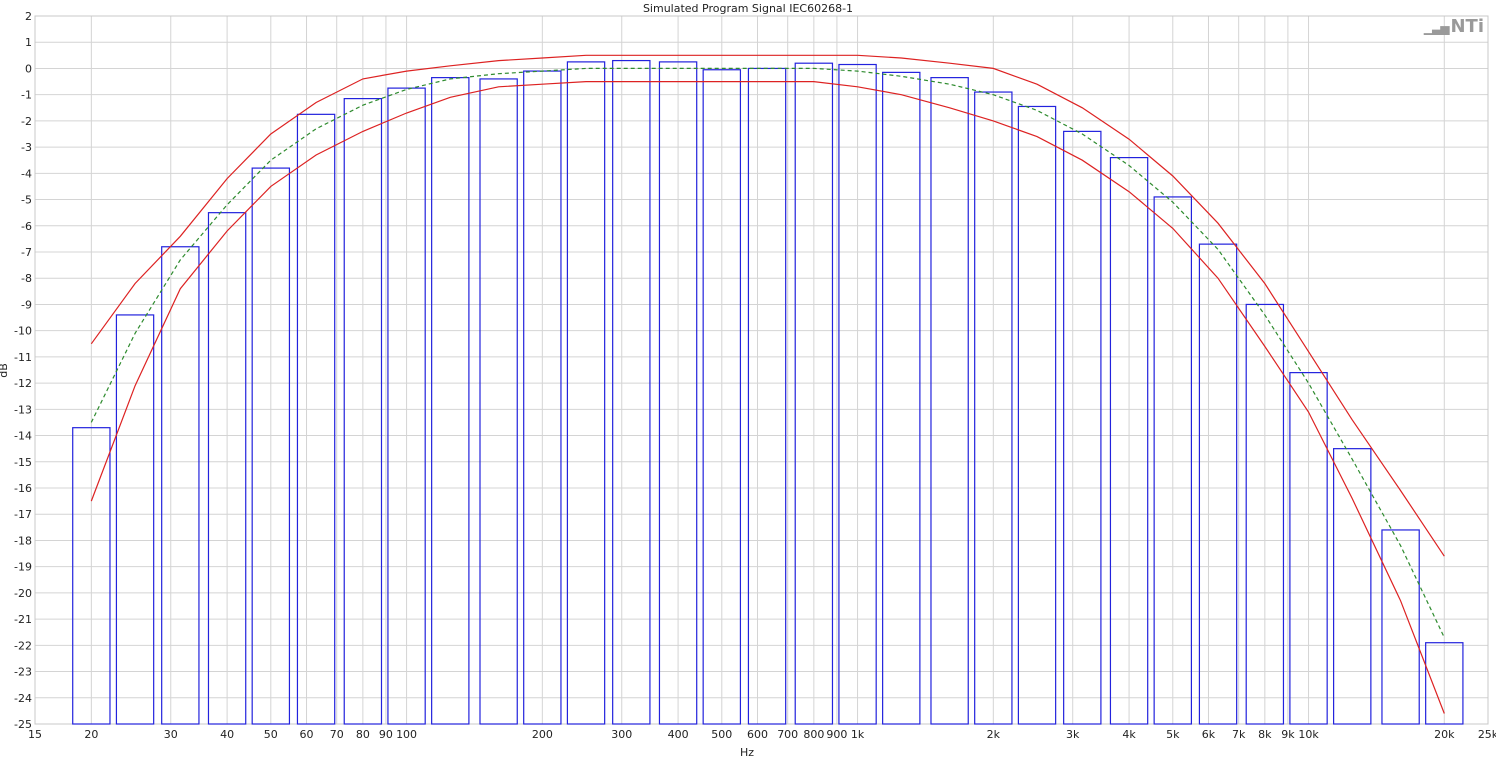 Image resolution: width=1496 pixels, height=764 pixels. I want to click on x-tick-label: 900, so click(836, 734).